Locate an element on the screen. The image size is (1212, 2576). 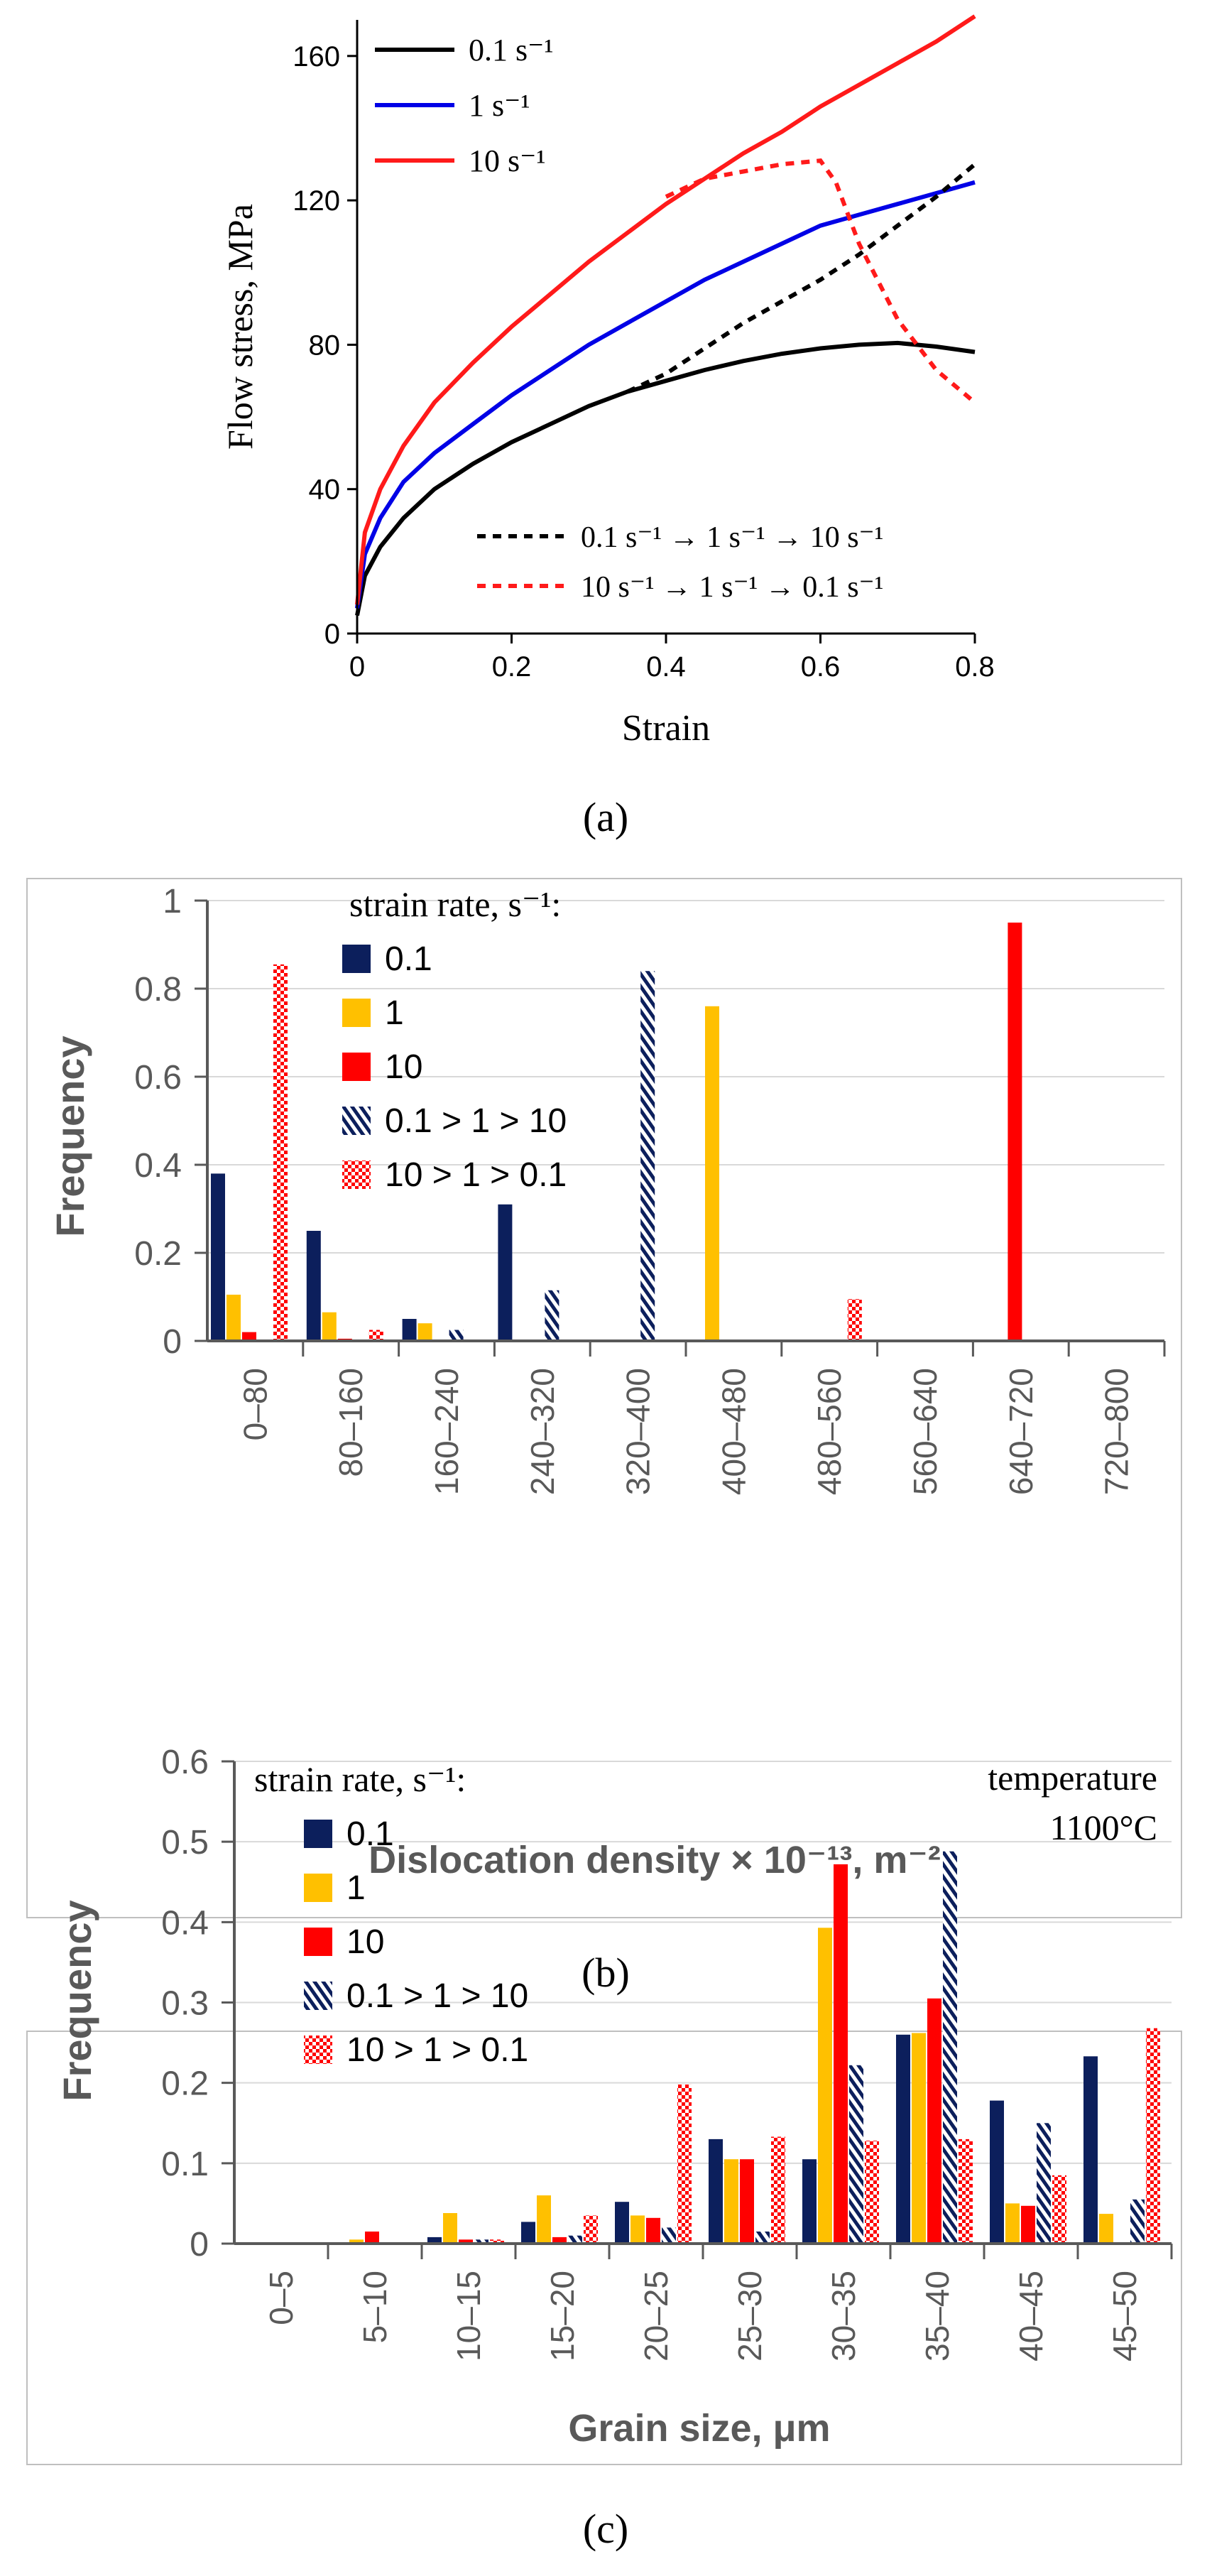
a-ytick-label: 40 is located at coordinates (325, 490).